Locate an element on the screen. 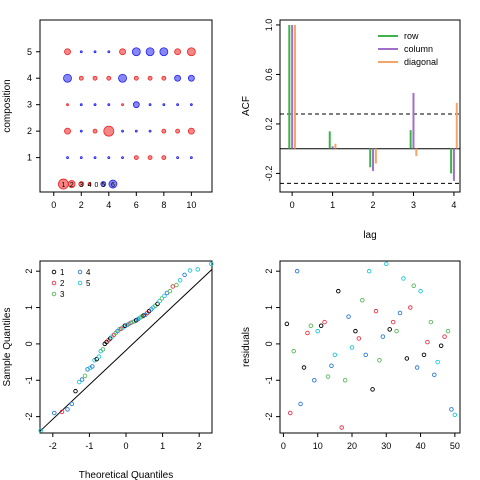 The width and height of the screenshot is (480, 480). y-tick-label: 3 is located at coordinates (29, 105).